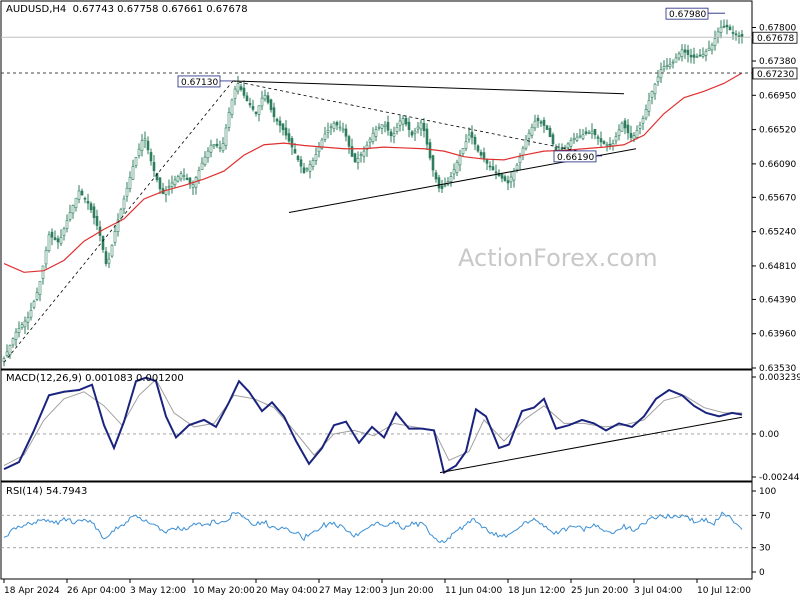 The height and width of the screenshot is (600, 800). I want to click on macd-y-tick-label: 0.003239, so click(779, 378).